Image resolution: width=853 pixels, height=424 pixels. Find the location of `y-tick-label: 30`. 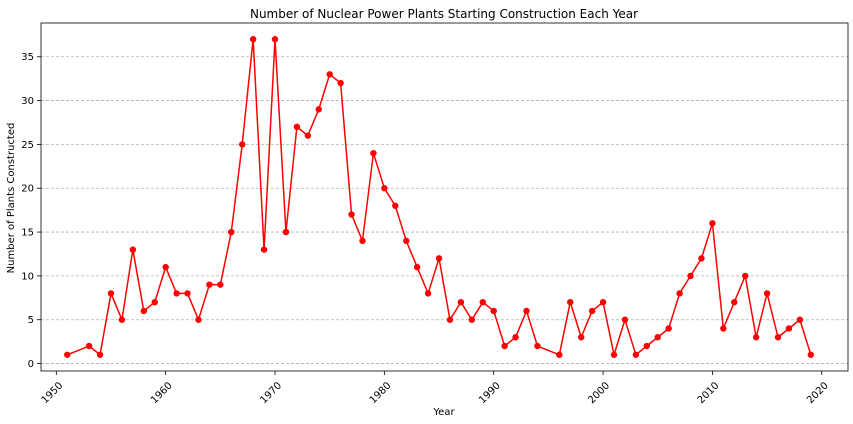

y-tick-label: 30 is located at coordinates (27, 101).